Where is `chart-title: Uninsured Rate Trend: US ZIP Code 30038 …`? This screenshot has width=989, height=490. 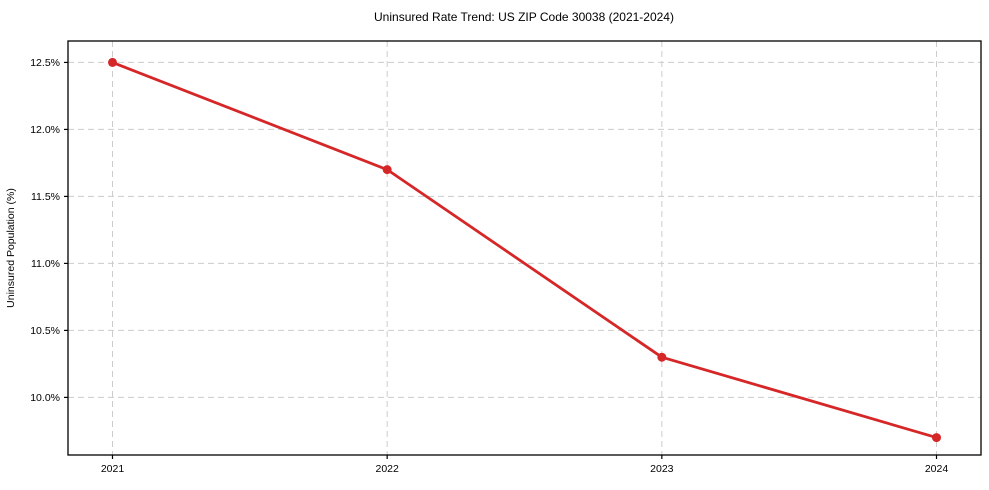
chart-title: Uninsured Rate Trend: US ZIP Code 30038 … is located at coordinates (524, 17).